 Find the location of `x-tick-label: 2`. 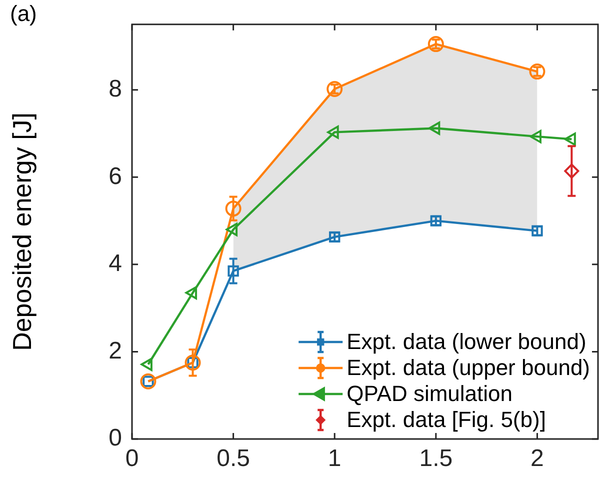

x-tick-label: 2 is located at coordinates (537, 458).